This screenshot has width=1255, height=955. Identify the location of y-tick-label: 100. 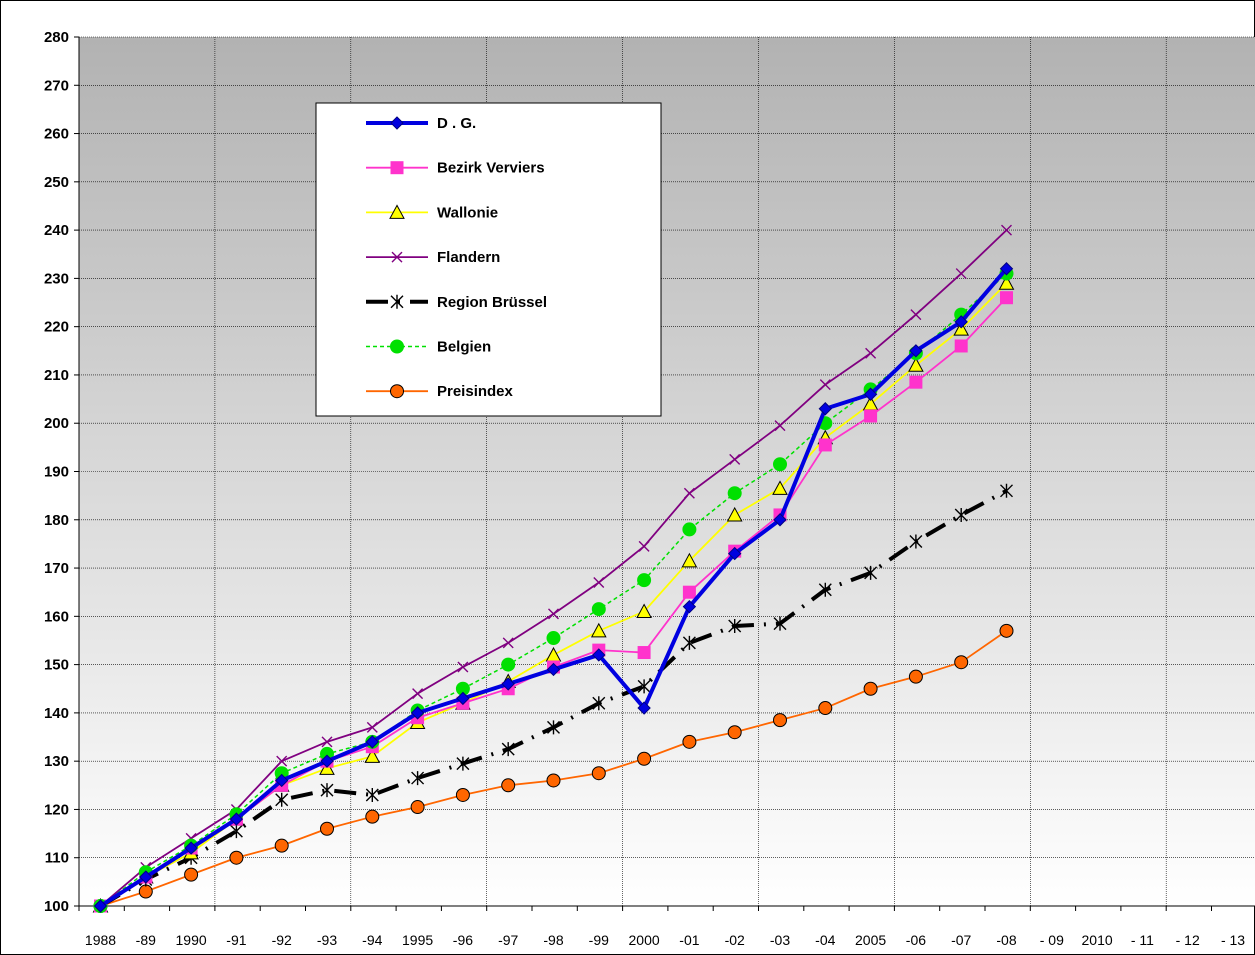
(56, 906).